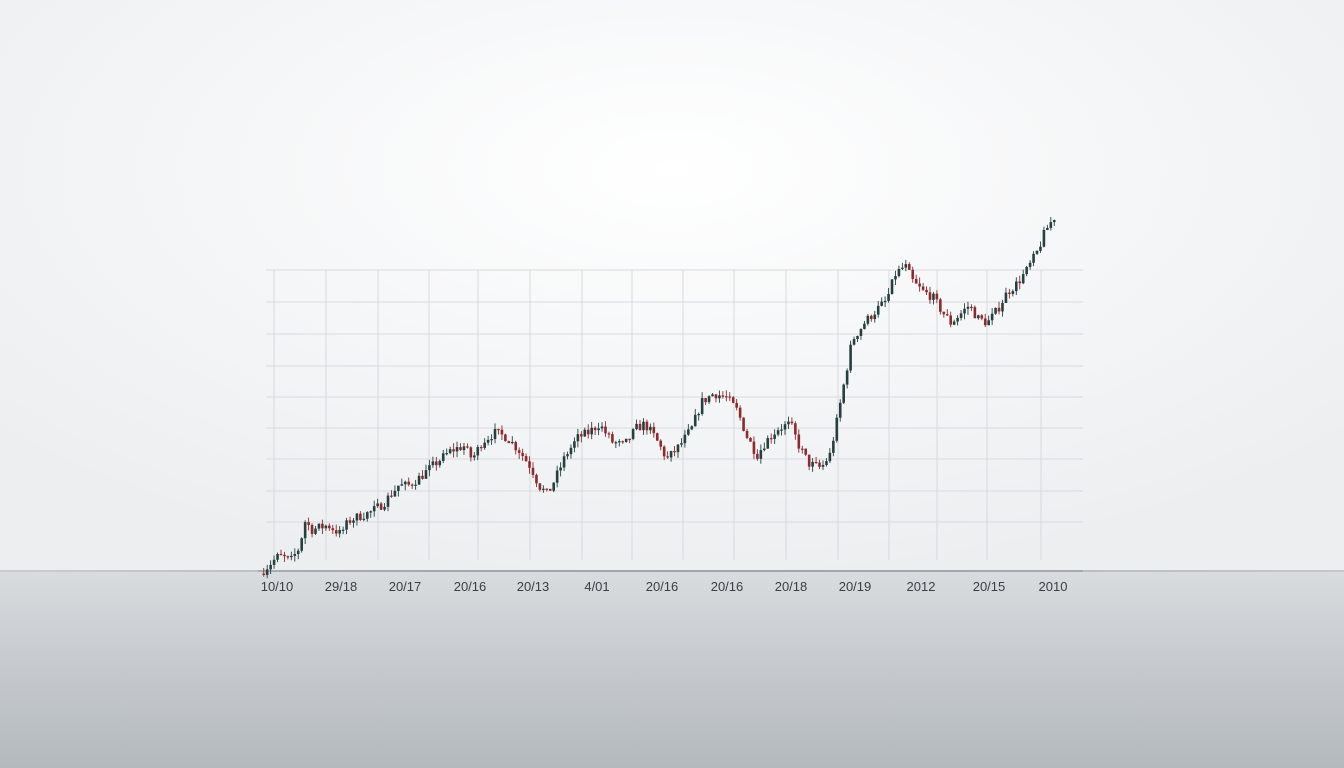 Image resolution: width=1344 pixels, height=768 pixels. What do you see at coordinates (341, 586) in the screenshot?
I see `x-tick-label: 29/18` at bounding box center [341, 586].